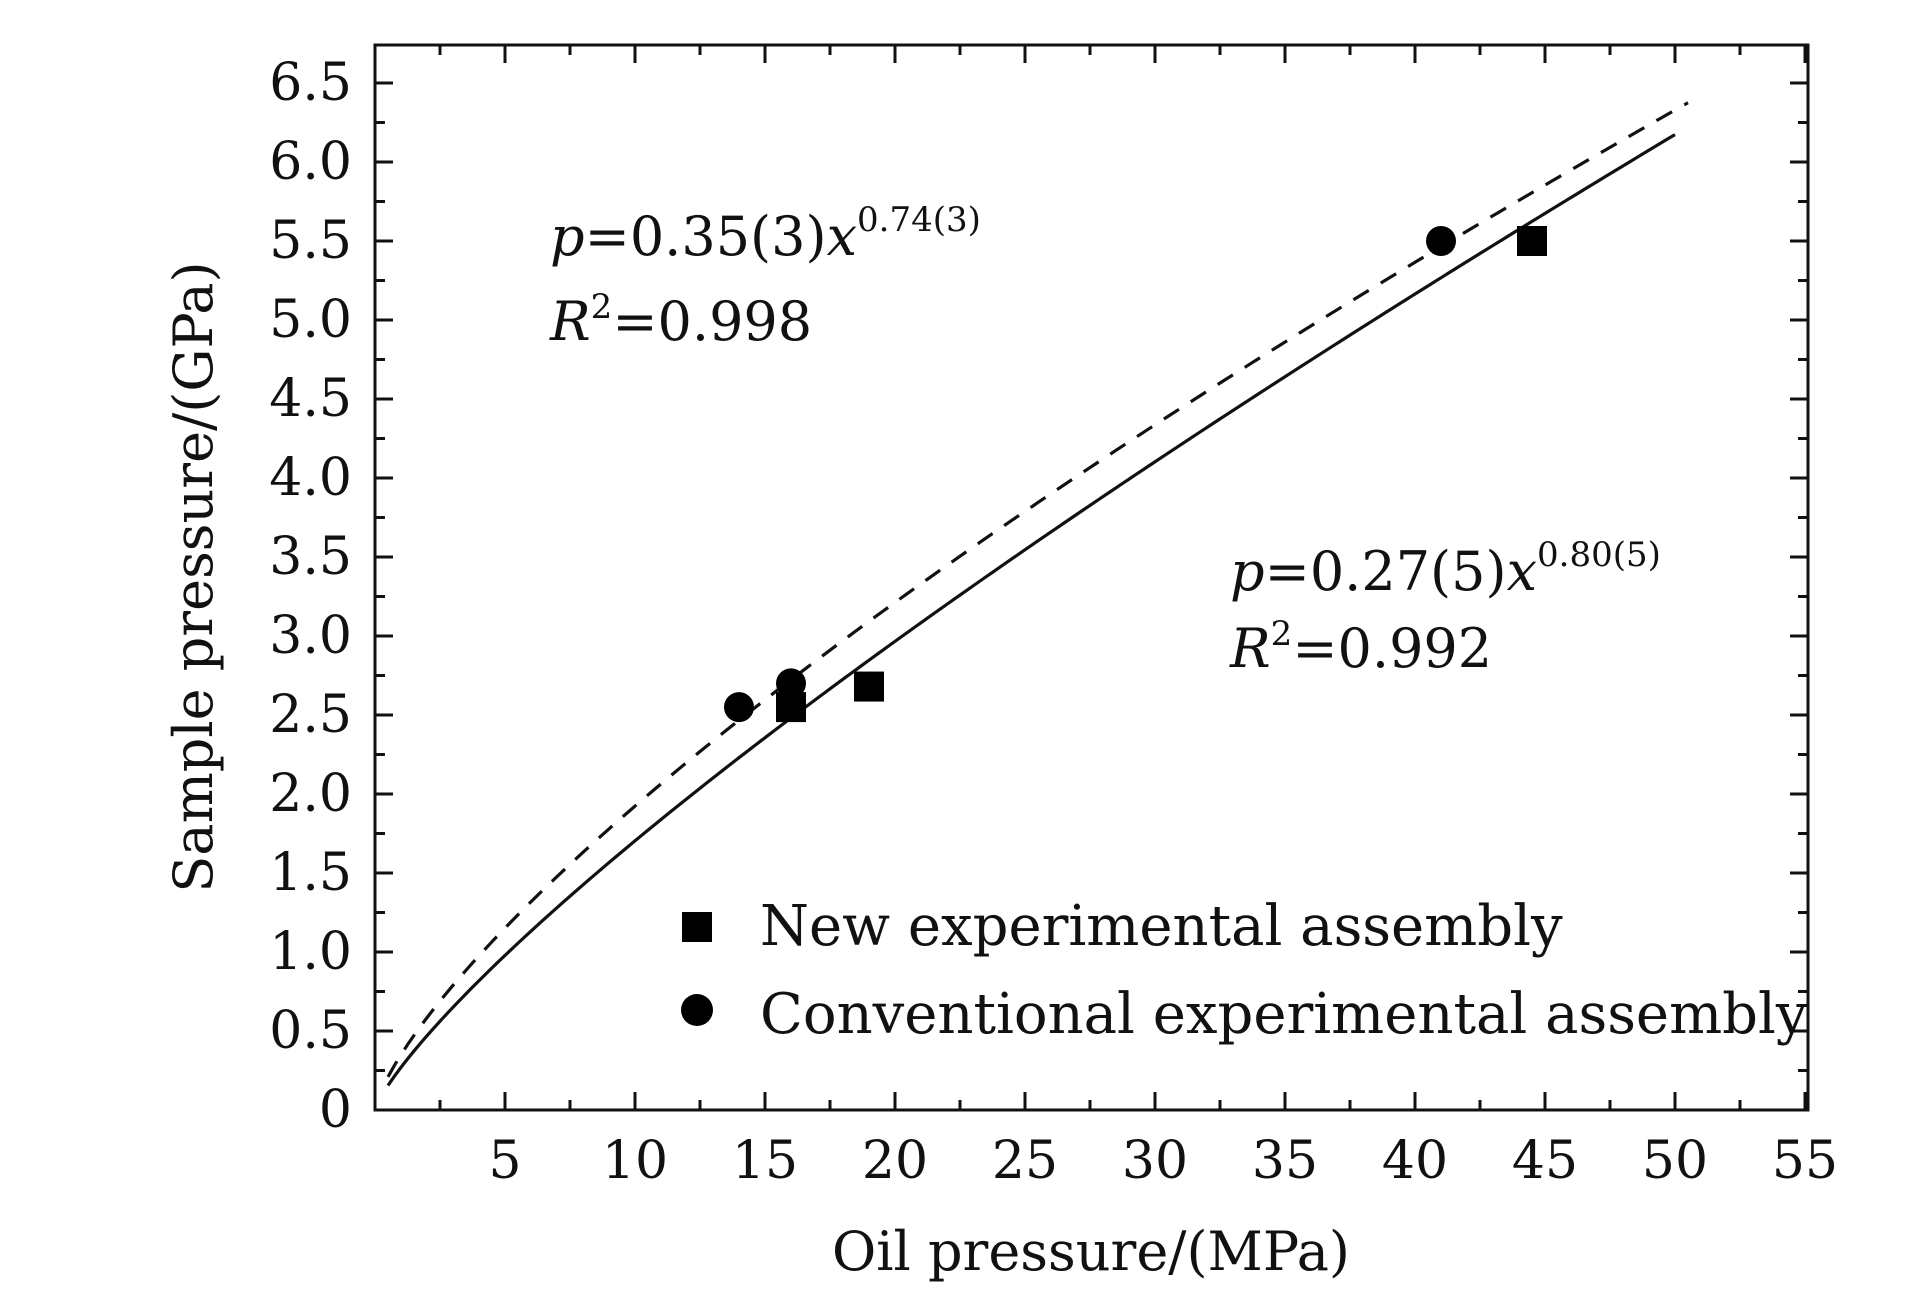 This screenshot has width=1923, height=1299. I want to click on y-tick-label: 2.5, so click(310, 715).